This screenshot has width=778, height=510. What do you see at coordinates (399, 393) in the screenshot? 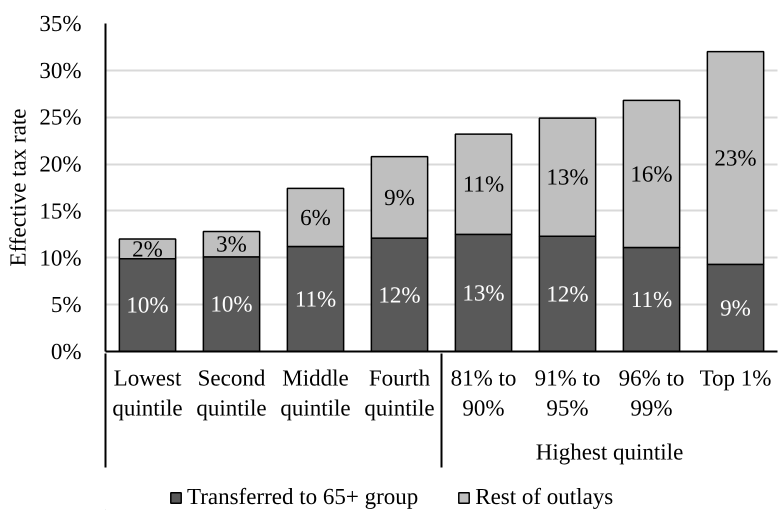
I see `x-tick-label: Fourth quintile` at bounding box center [399, 393].